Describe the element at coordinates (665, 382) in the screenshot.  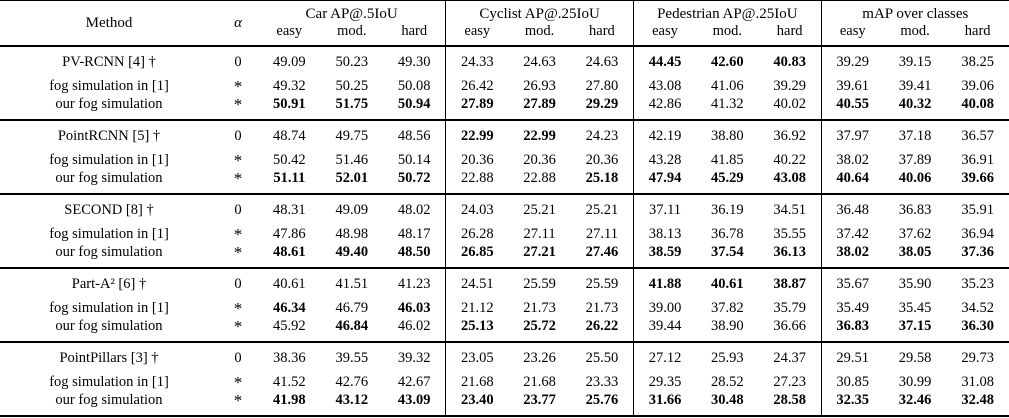
I see `value-cell: 29.35` at that location.